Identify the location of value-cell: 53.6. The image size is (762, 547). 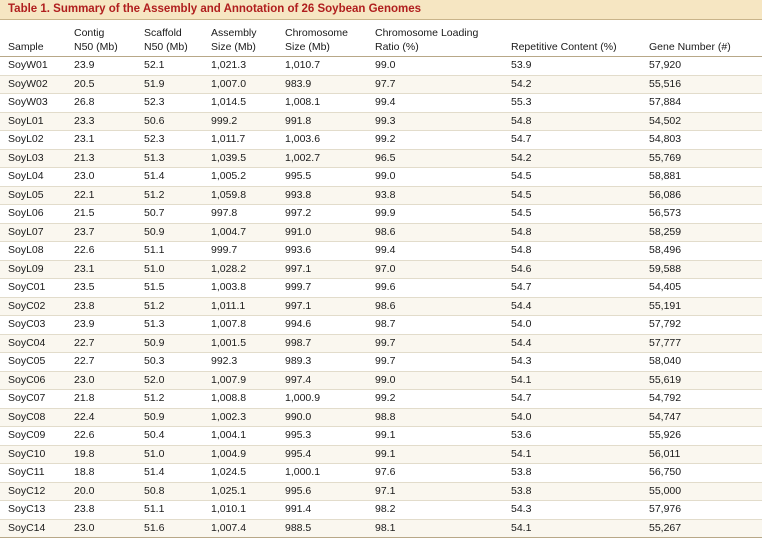
(572, 436).